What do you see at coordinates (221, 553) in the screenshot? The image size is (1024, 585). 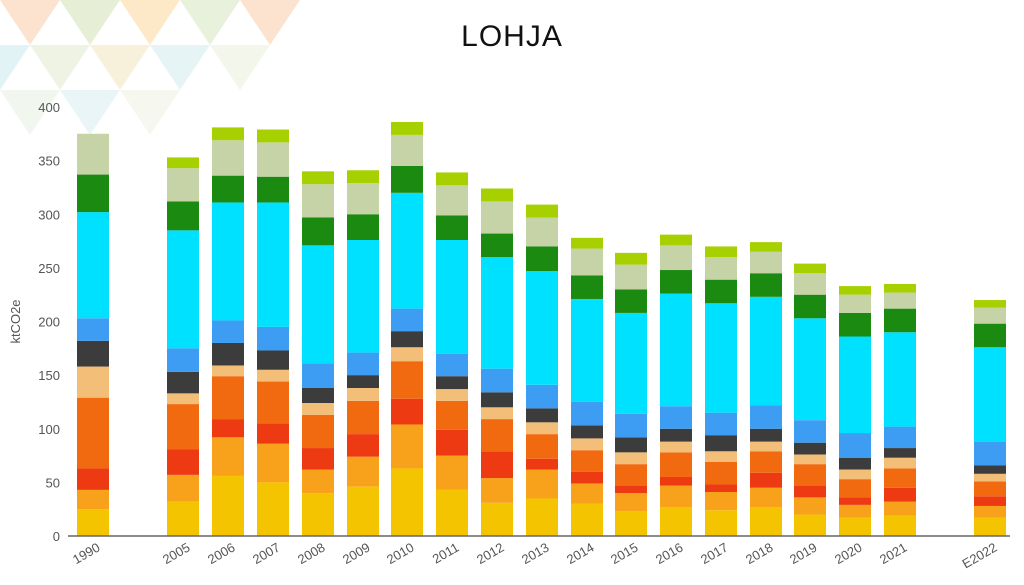 I see `x-tick-label: 2006` at bounding box center [221, 553].